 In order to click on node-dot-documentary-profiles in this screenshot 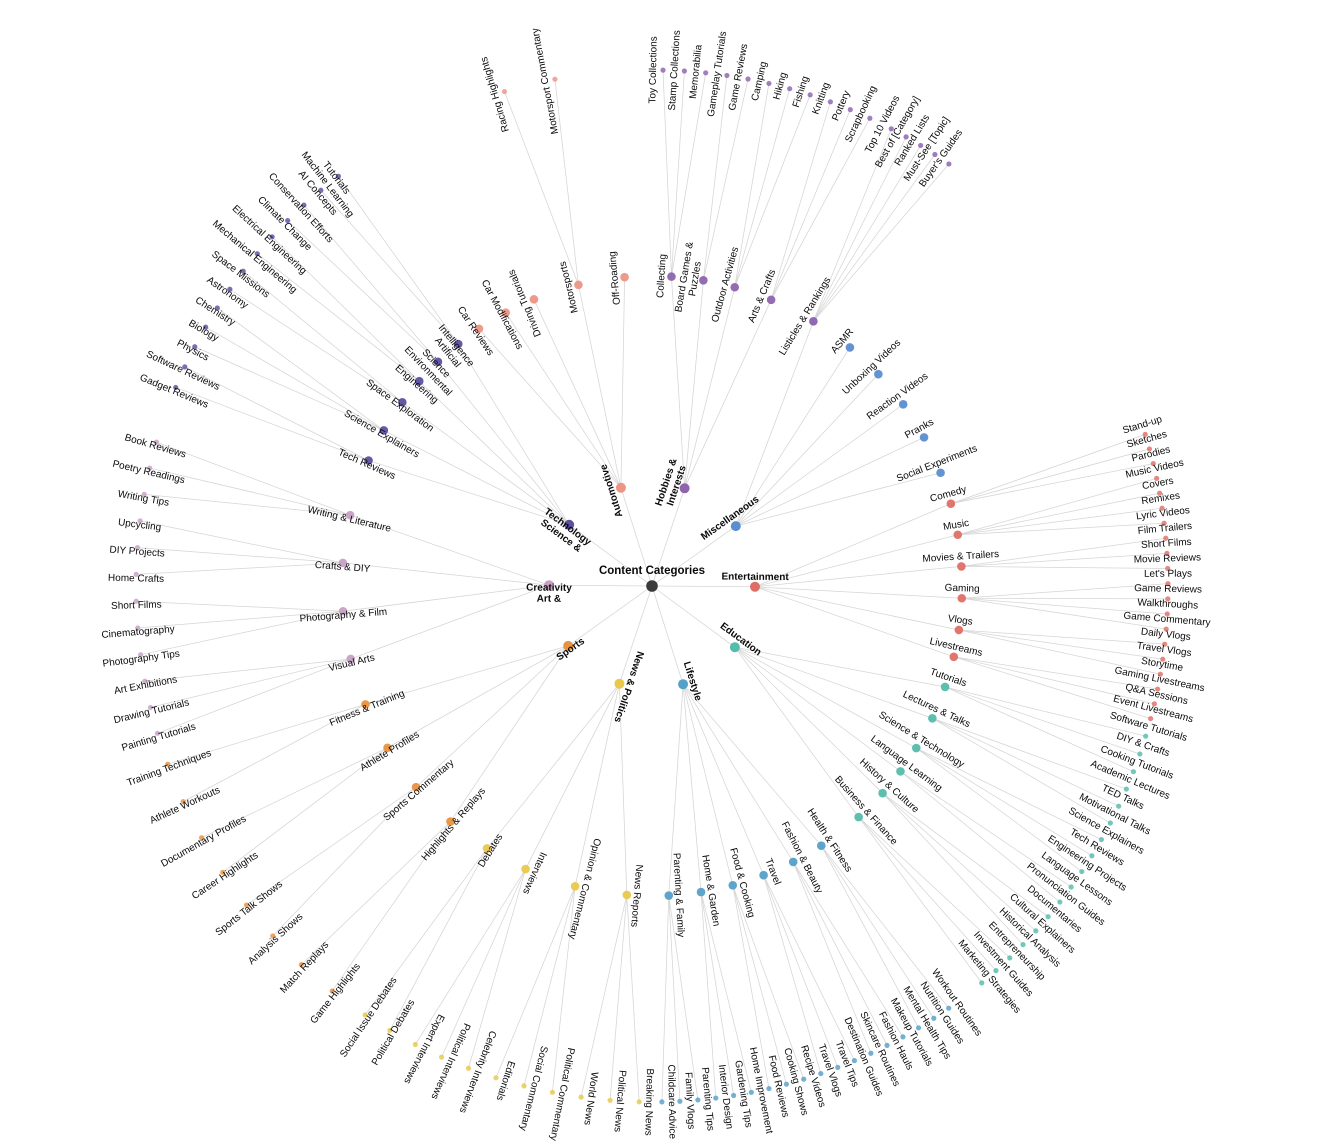, I will do `click(201, 838)`.